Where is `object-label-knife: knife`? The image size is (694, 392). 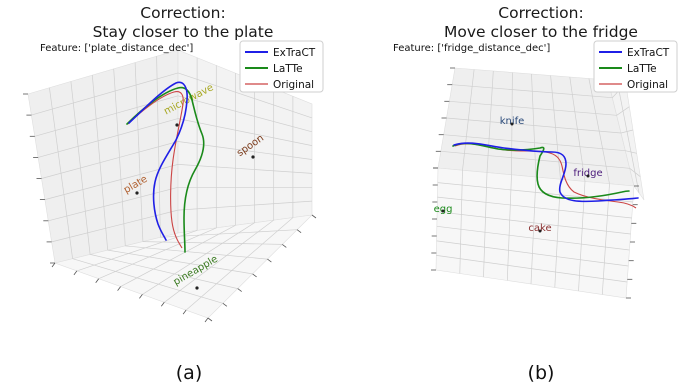
object-label-knife: knife is located at coordinates (512, 121).